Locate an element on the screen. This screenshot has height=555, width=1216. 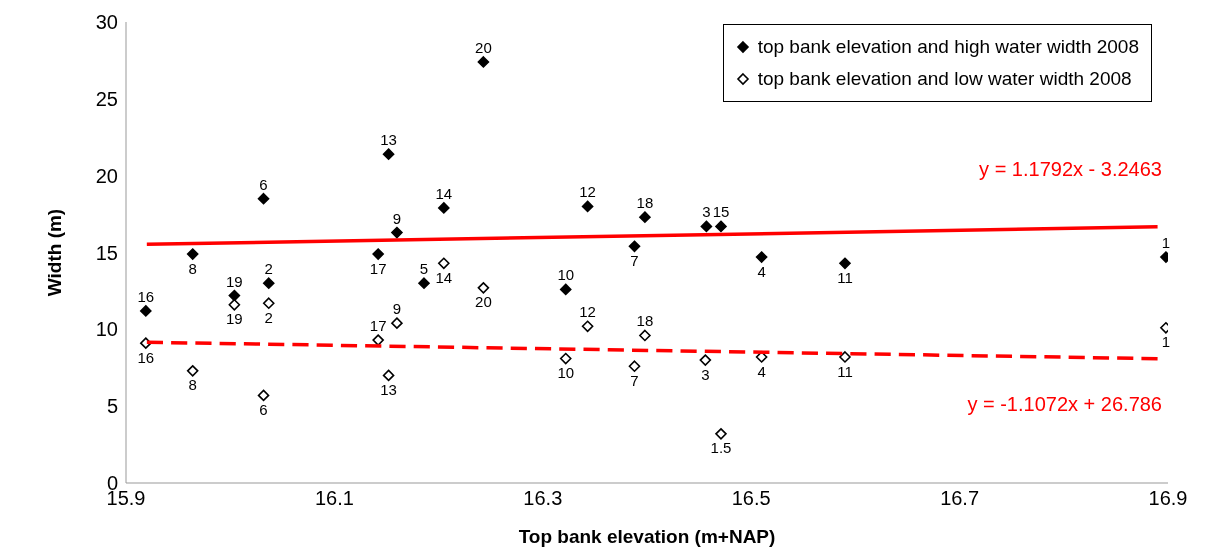
annotation: 1.5 is located at coordinates (721, 448).